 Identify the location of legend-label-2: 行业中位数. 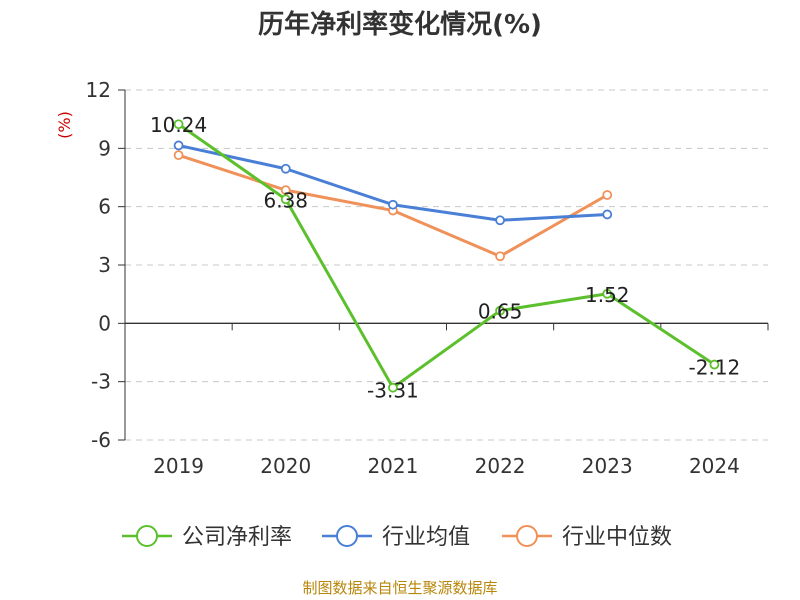
(617, 537).